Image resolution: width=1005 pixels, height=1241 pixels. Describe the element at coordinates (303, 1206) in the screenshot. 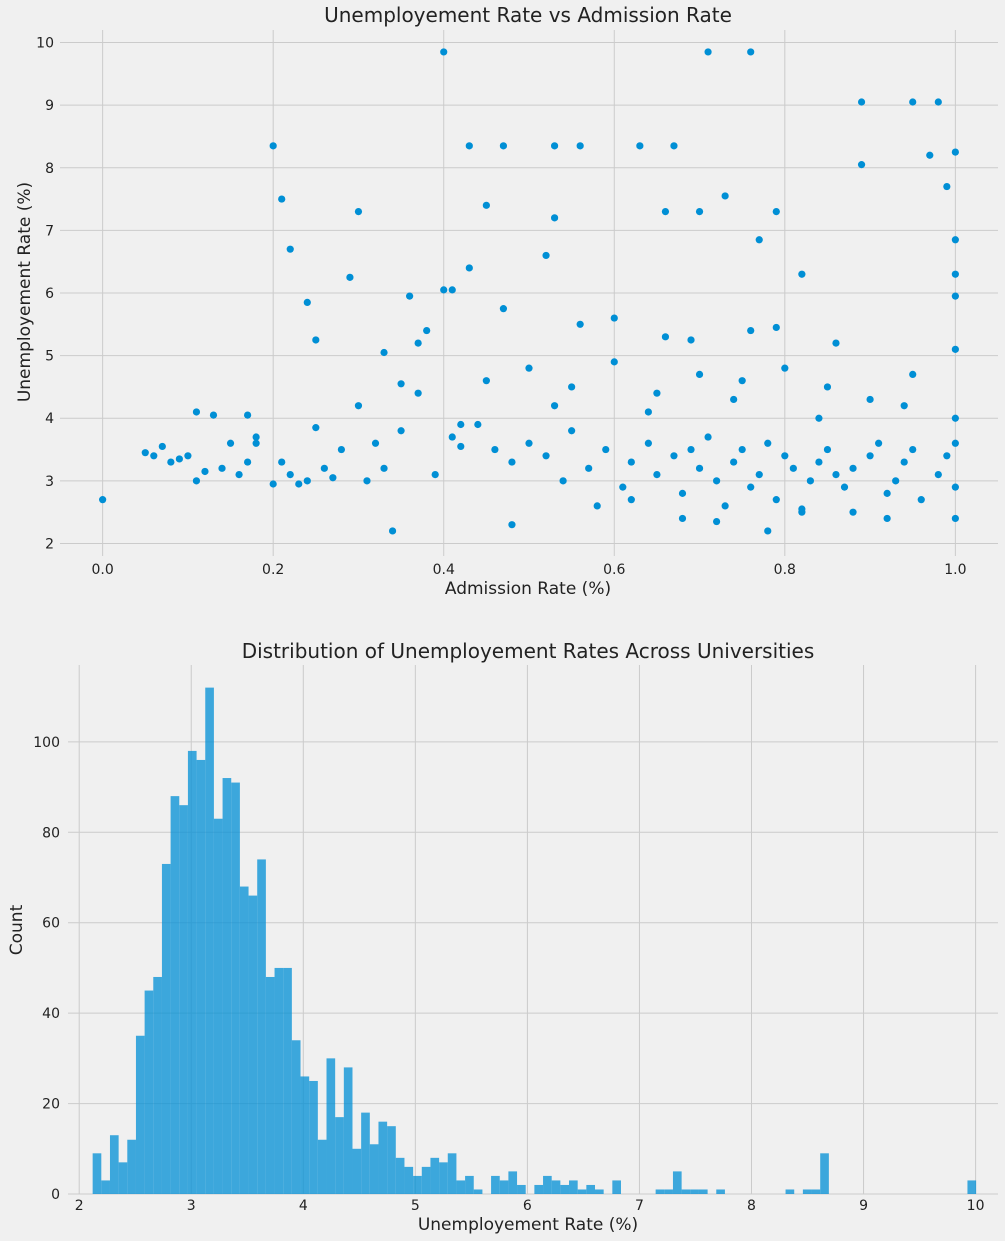

I see `histogram-x-tick-label: 4` at that location.